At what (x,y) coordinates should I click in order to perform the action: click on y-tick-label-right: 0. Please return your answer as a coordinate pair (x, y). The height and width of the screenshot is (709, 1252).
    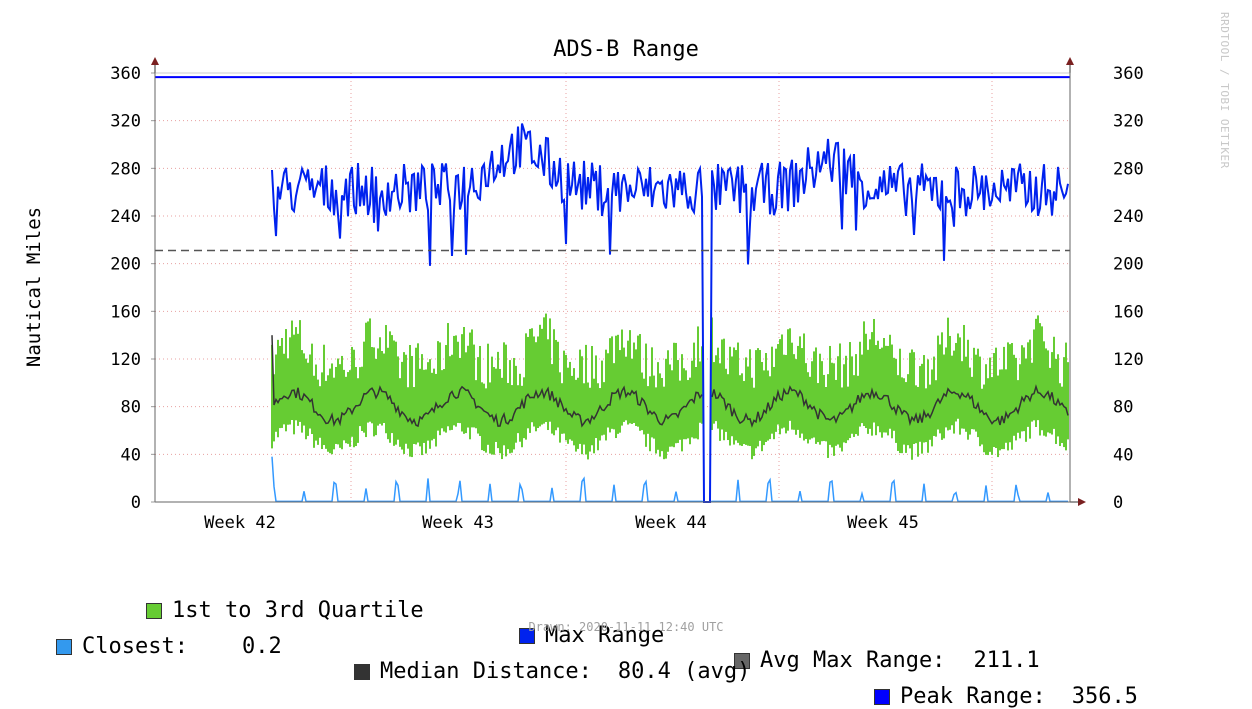
    Looking at the image, I should click on (1118, 503).